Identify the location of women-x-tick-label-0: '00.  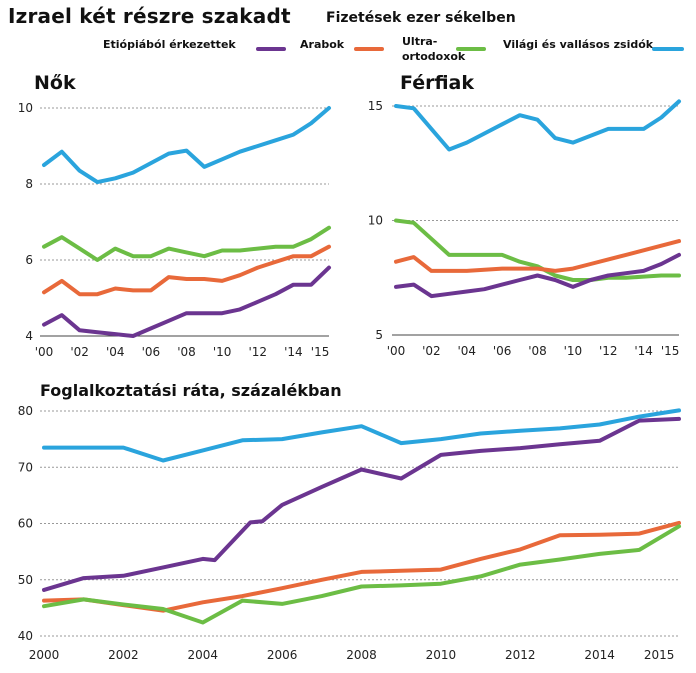
(44, 352).